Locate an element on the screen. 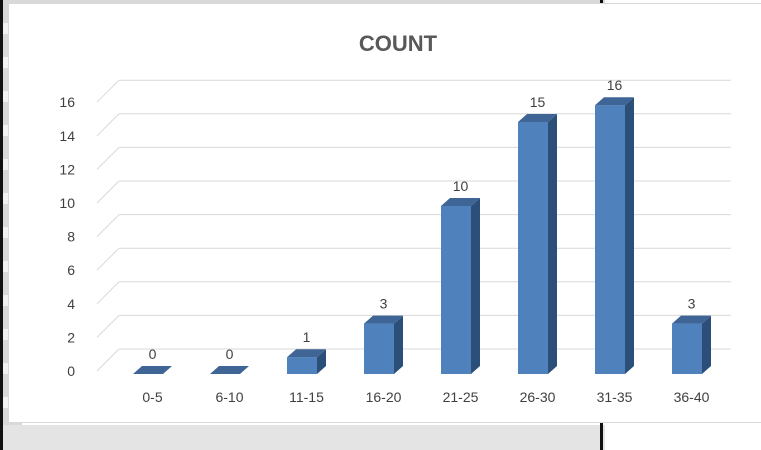  y-tick-label: 8 is located at coordinates (71, 237).